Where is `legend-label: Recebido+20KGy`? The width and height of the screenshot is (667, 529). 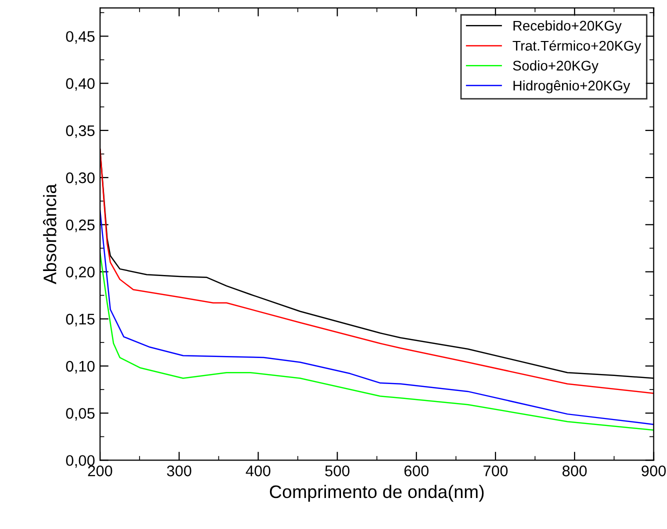 legend-label: Recebido+20KGy is located at coordinates (568, 27).